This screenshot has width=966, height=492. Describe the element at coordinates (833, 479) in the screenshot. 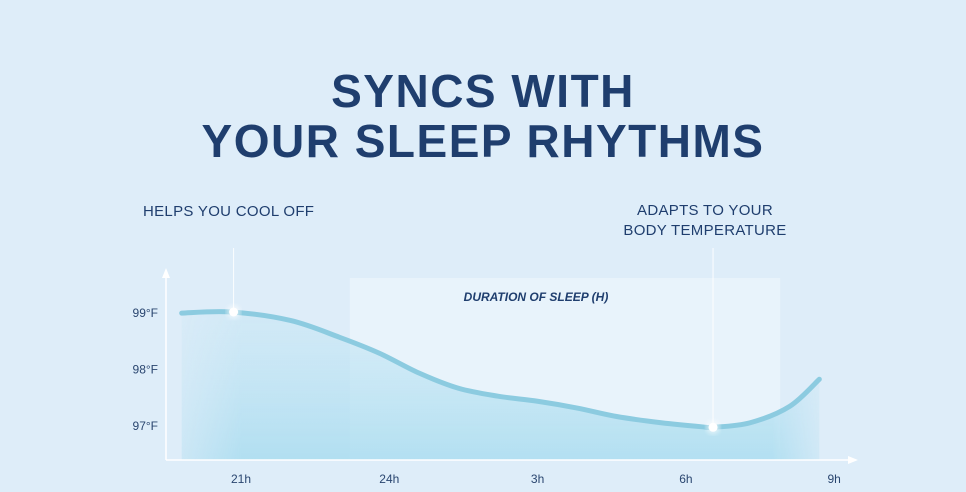

I see `x-tick-label: 9h` at that location.